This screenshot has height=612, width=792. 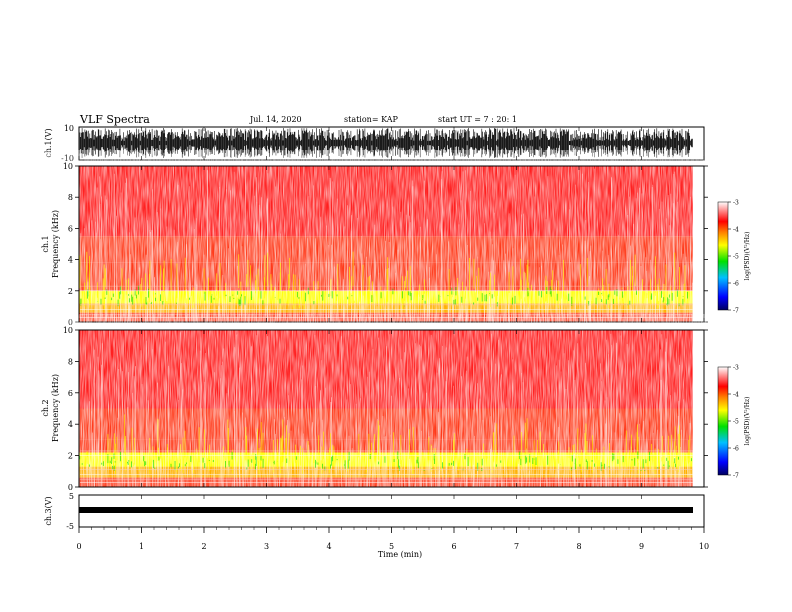 I want to click on time-axis-tick-label: 2, so click(x=203, y=546).